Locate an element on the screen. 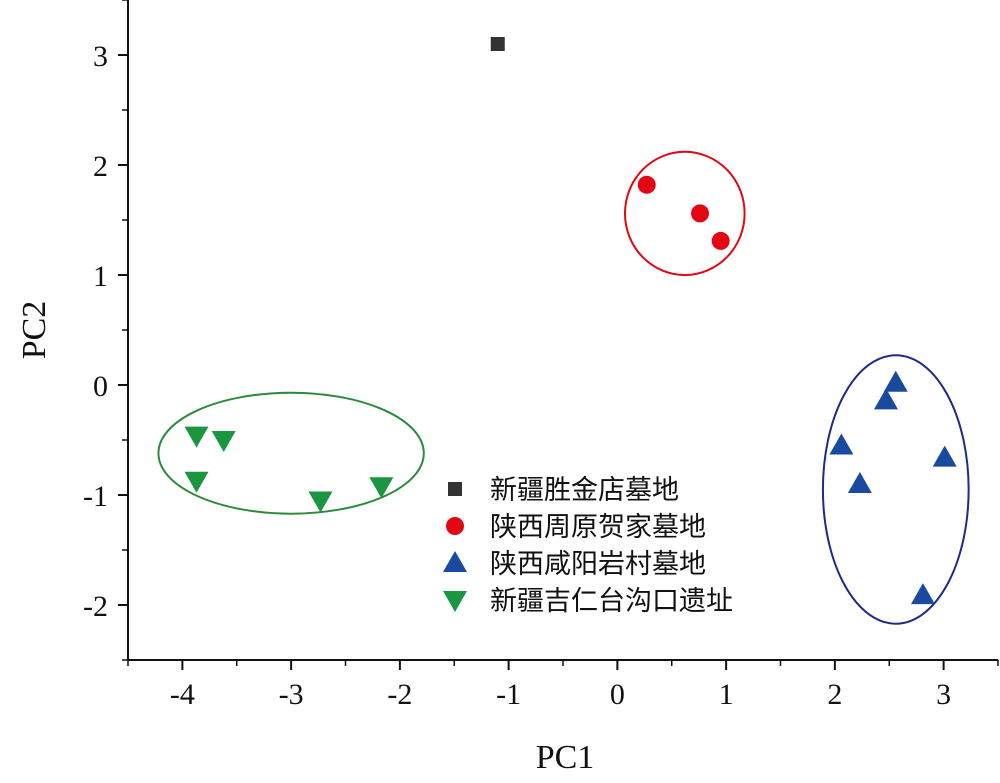  legend-label: 陕西咸阳岩村墓地 is located at coordinates (598, 564).